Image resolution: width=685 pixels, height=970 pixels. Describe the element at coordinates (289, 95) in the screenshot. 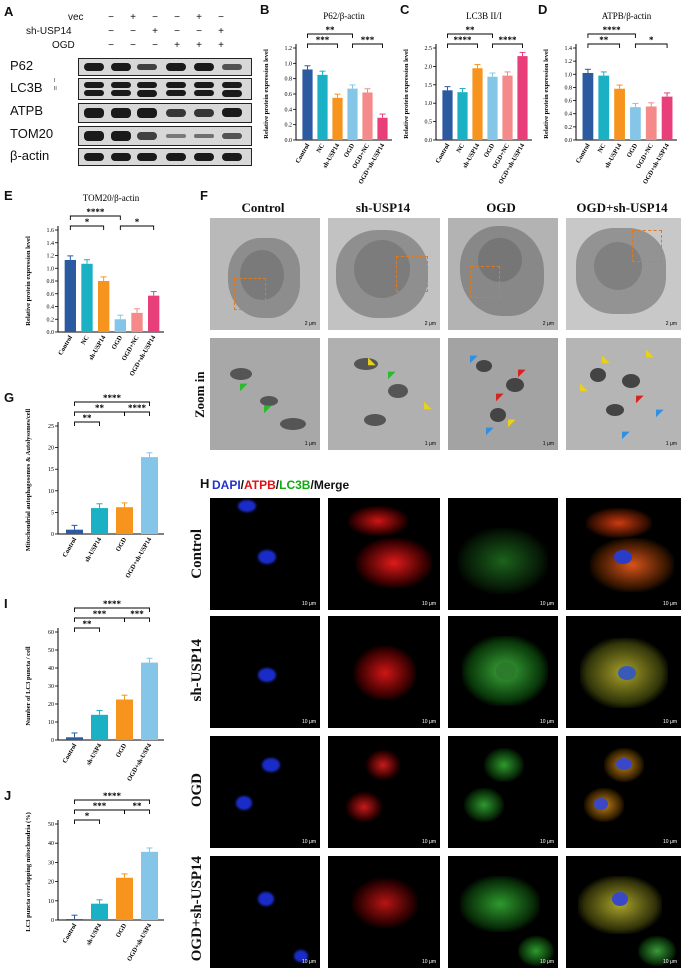

I see `y-tick-label: 0.6` at that location.